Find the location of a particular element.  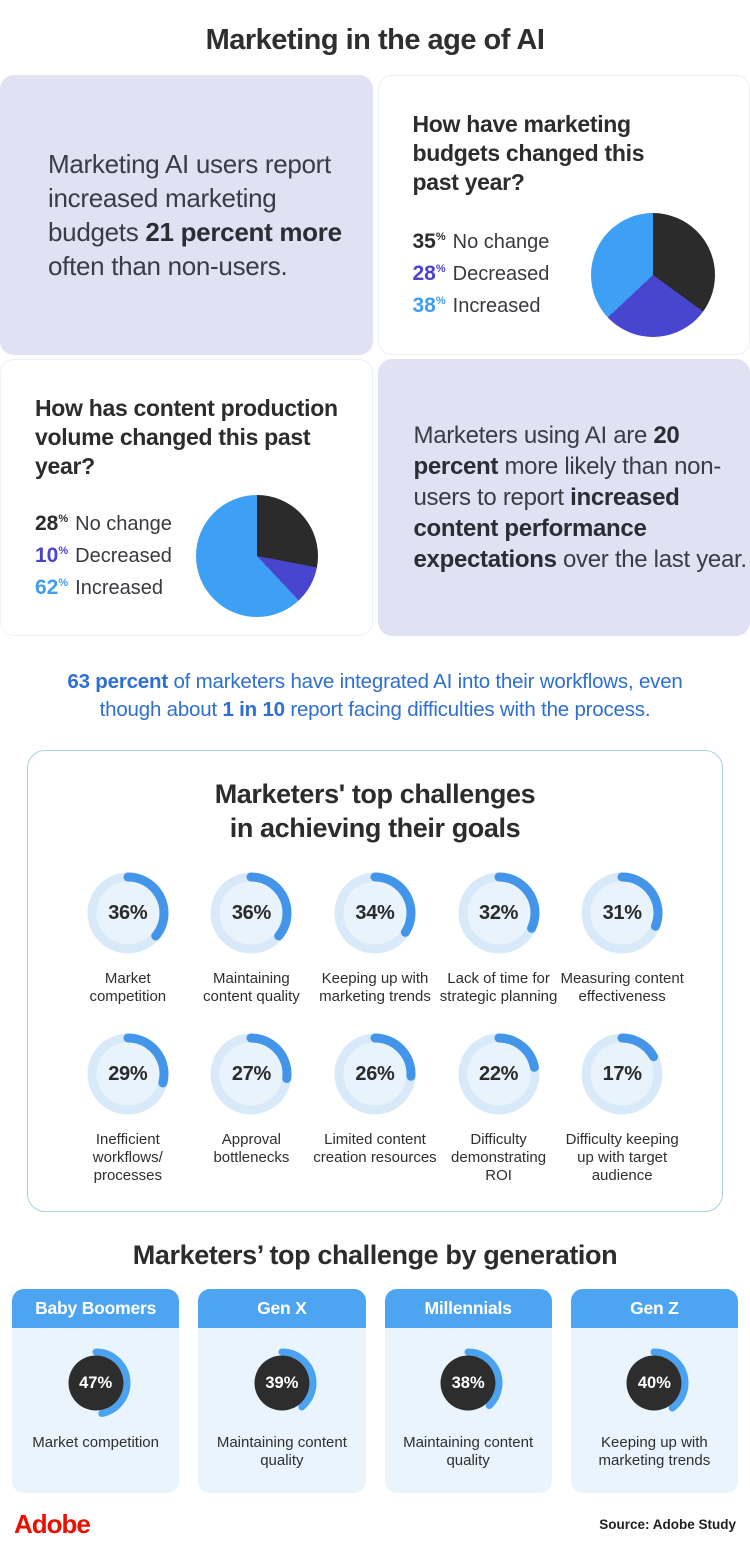

challenge-stat: 27% Approval bottlenecks is located at coordinates (252, 1108).